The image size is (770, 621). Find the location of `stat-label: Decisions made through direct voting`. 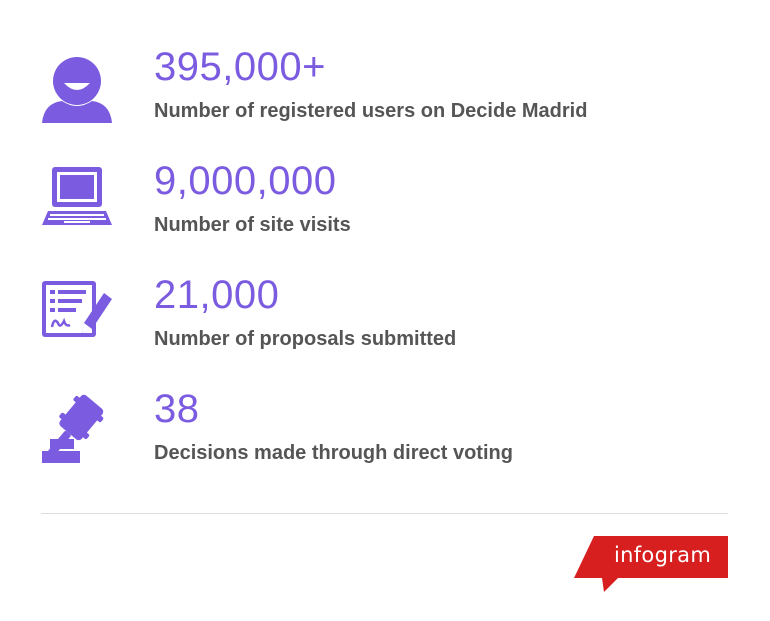

stat-label: Decisions made through direct voting is located at coordinates (333, 453).